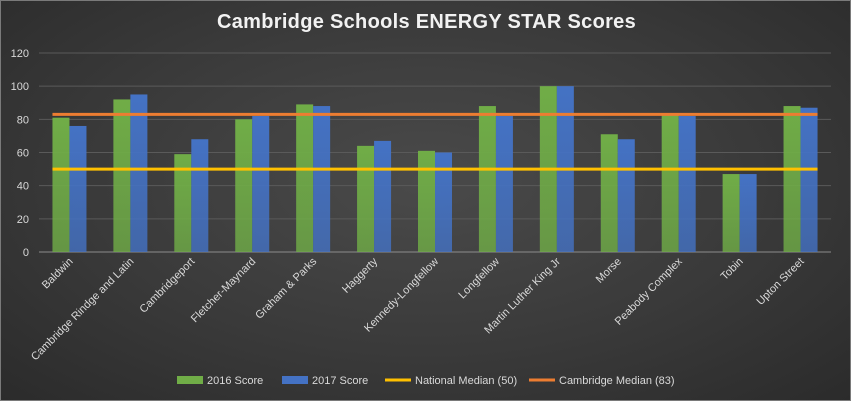 The height and width of the screenshot is (402, 851). I want to click on x-tick-label: Cambridgeport, so click(167, 286).